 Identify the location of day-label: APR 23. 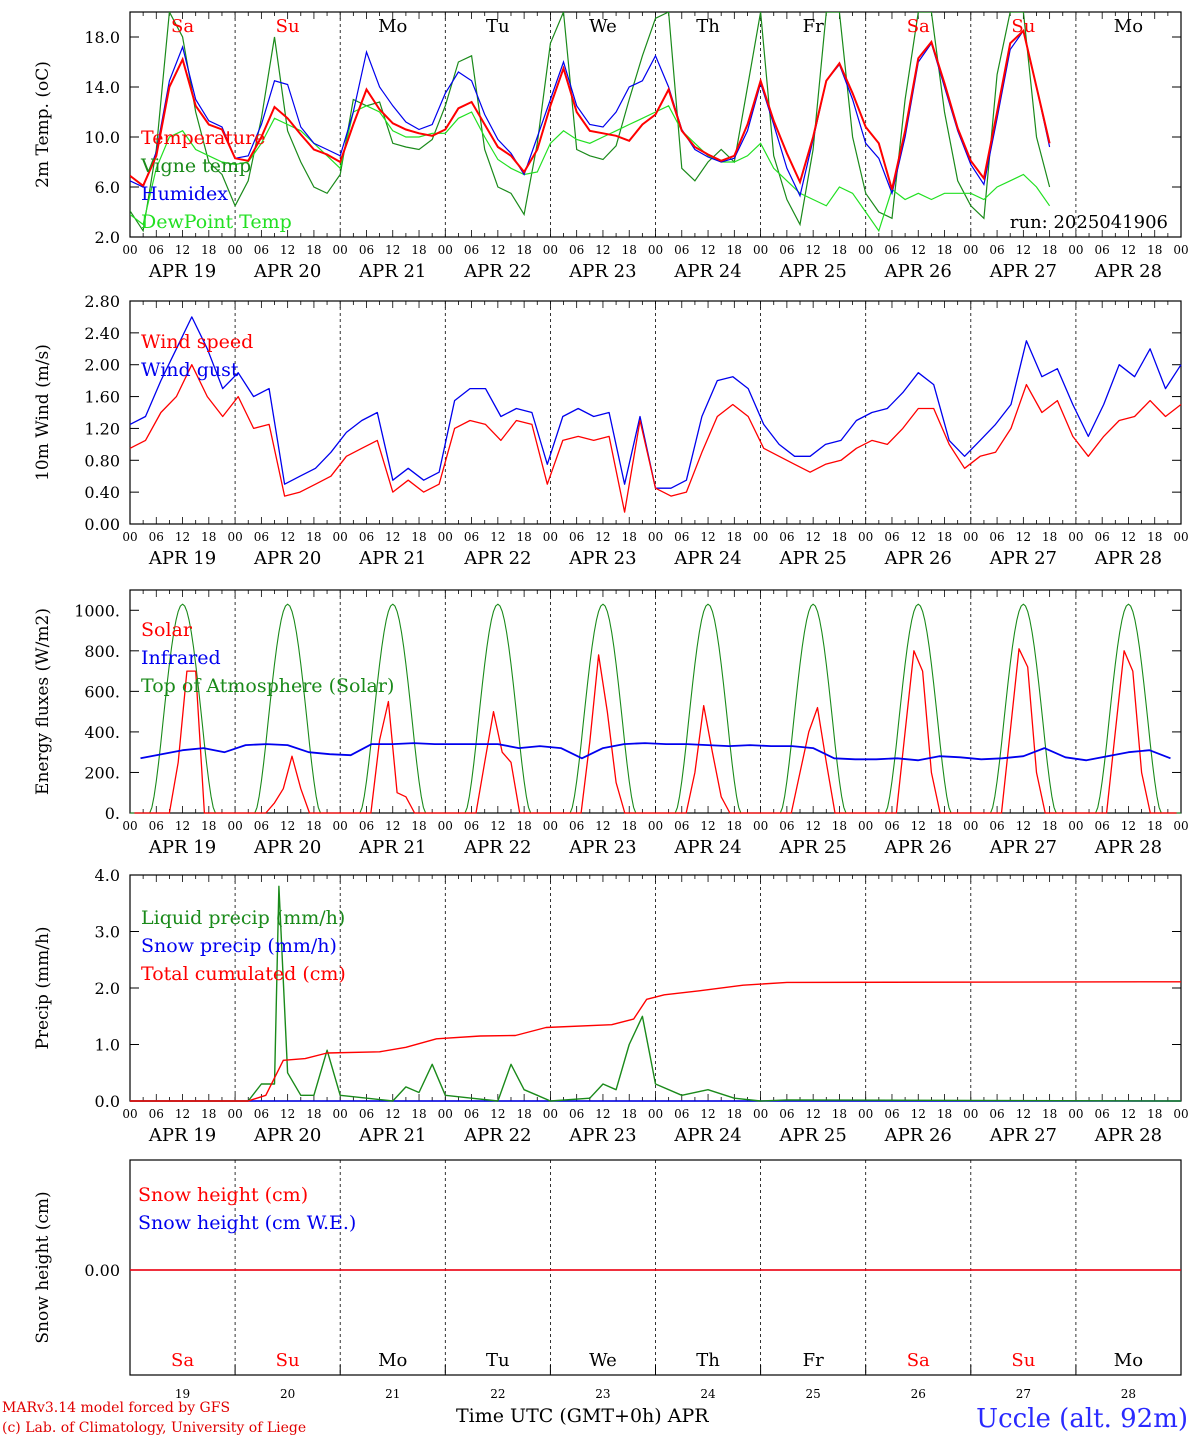
(602, 558).